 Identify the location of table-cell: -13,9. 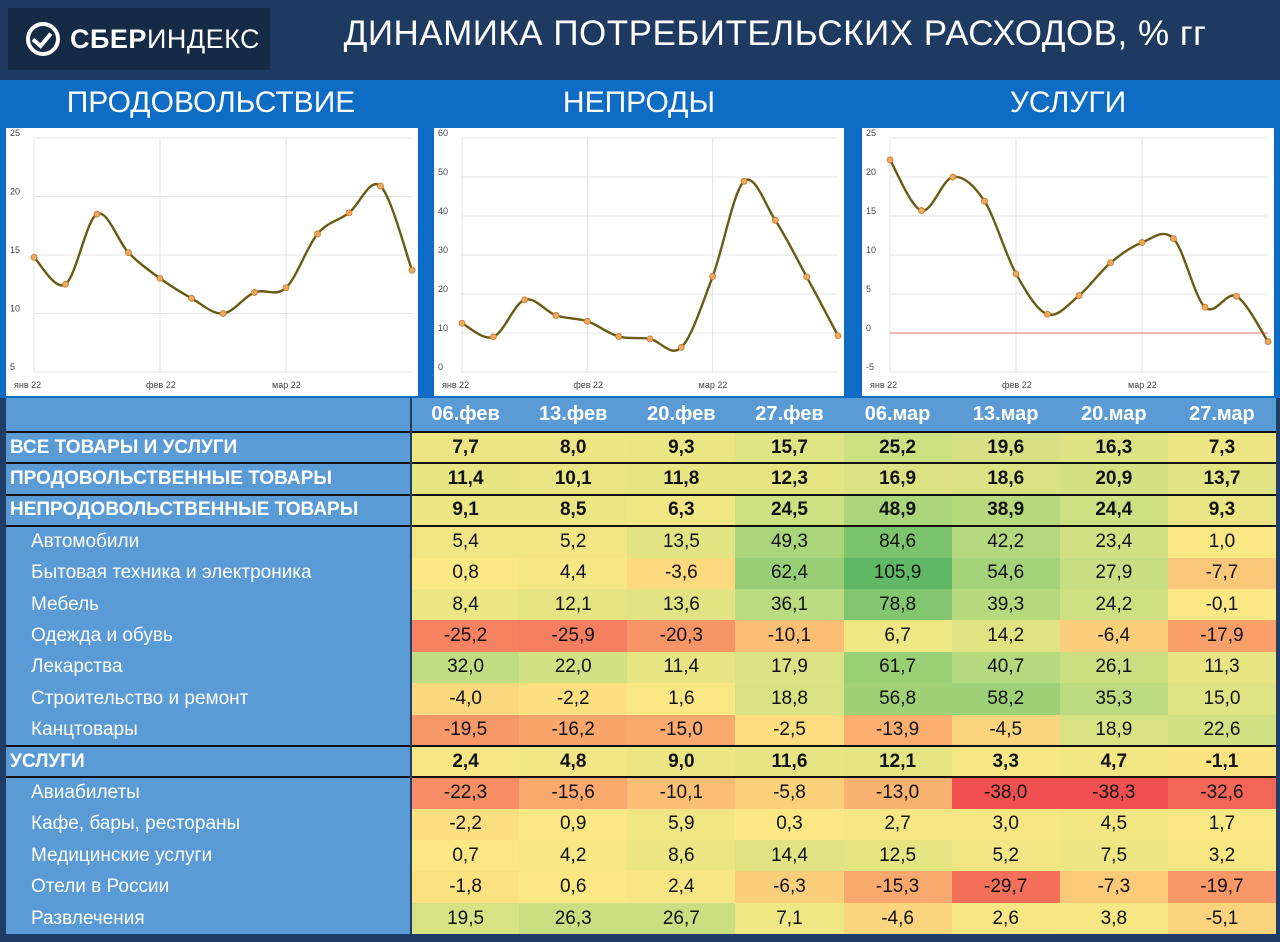
(897, 730).